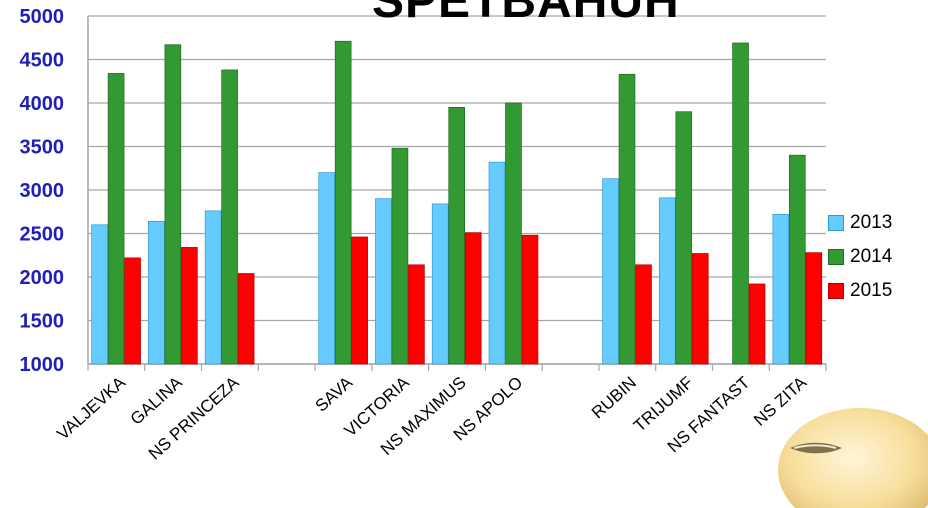  Describe the element at coordinates (667, 281) in the screenshot. I see `bar-2013-trijumf` at that location.